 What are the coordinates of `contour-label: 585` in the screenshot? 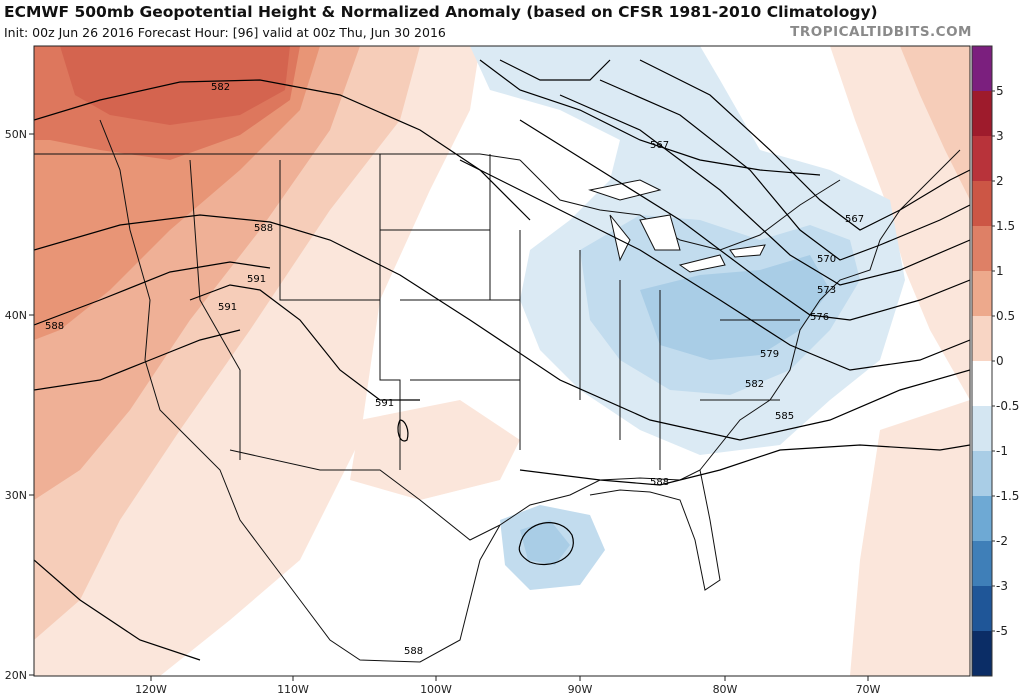 It's located at (784, 416).